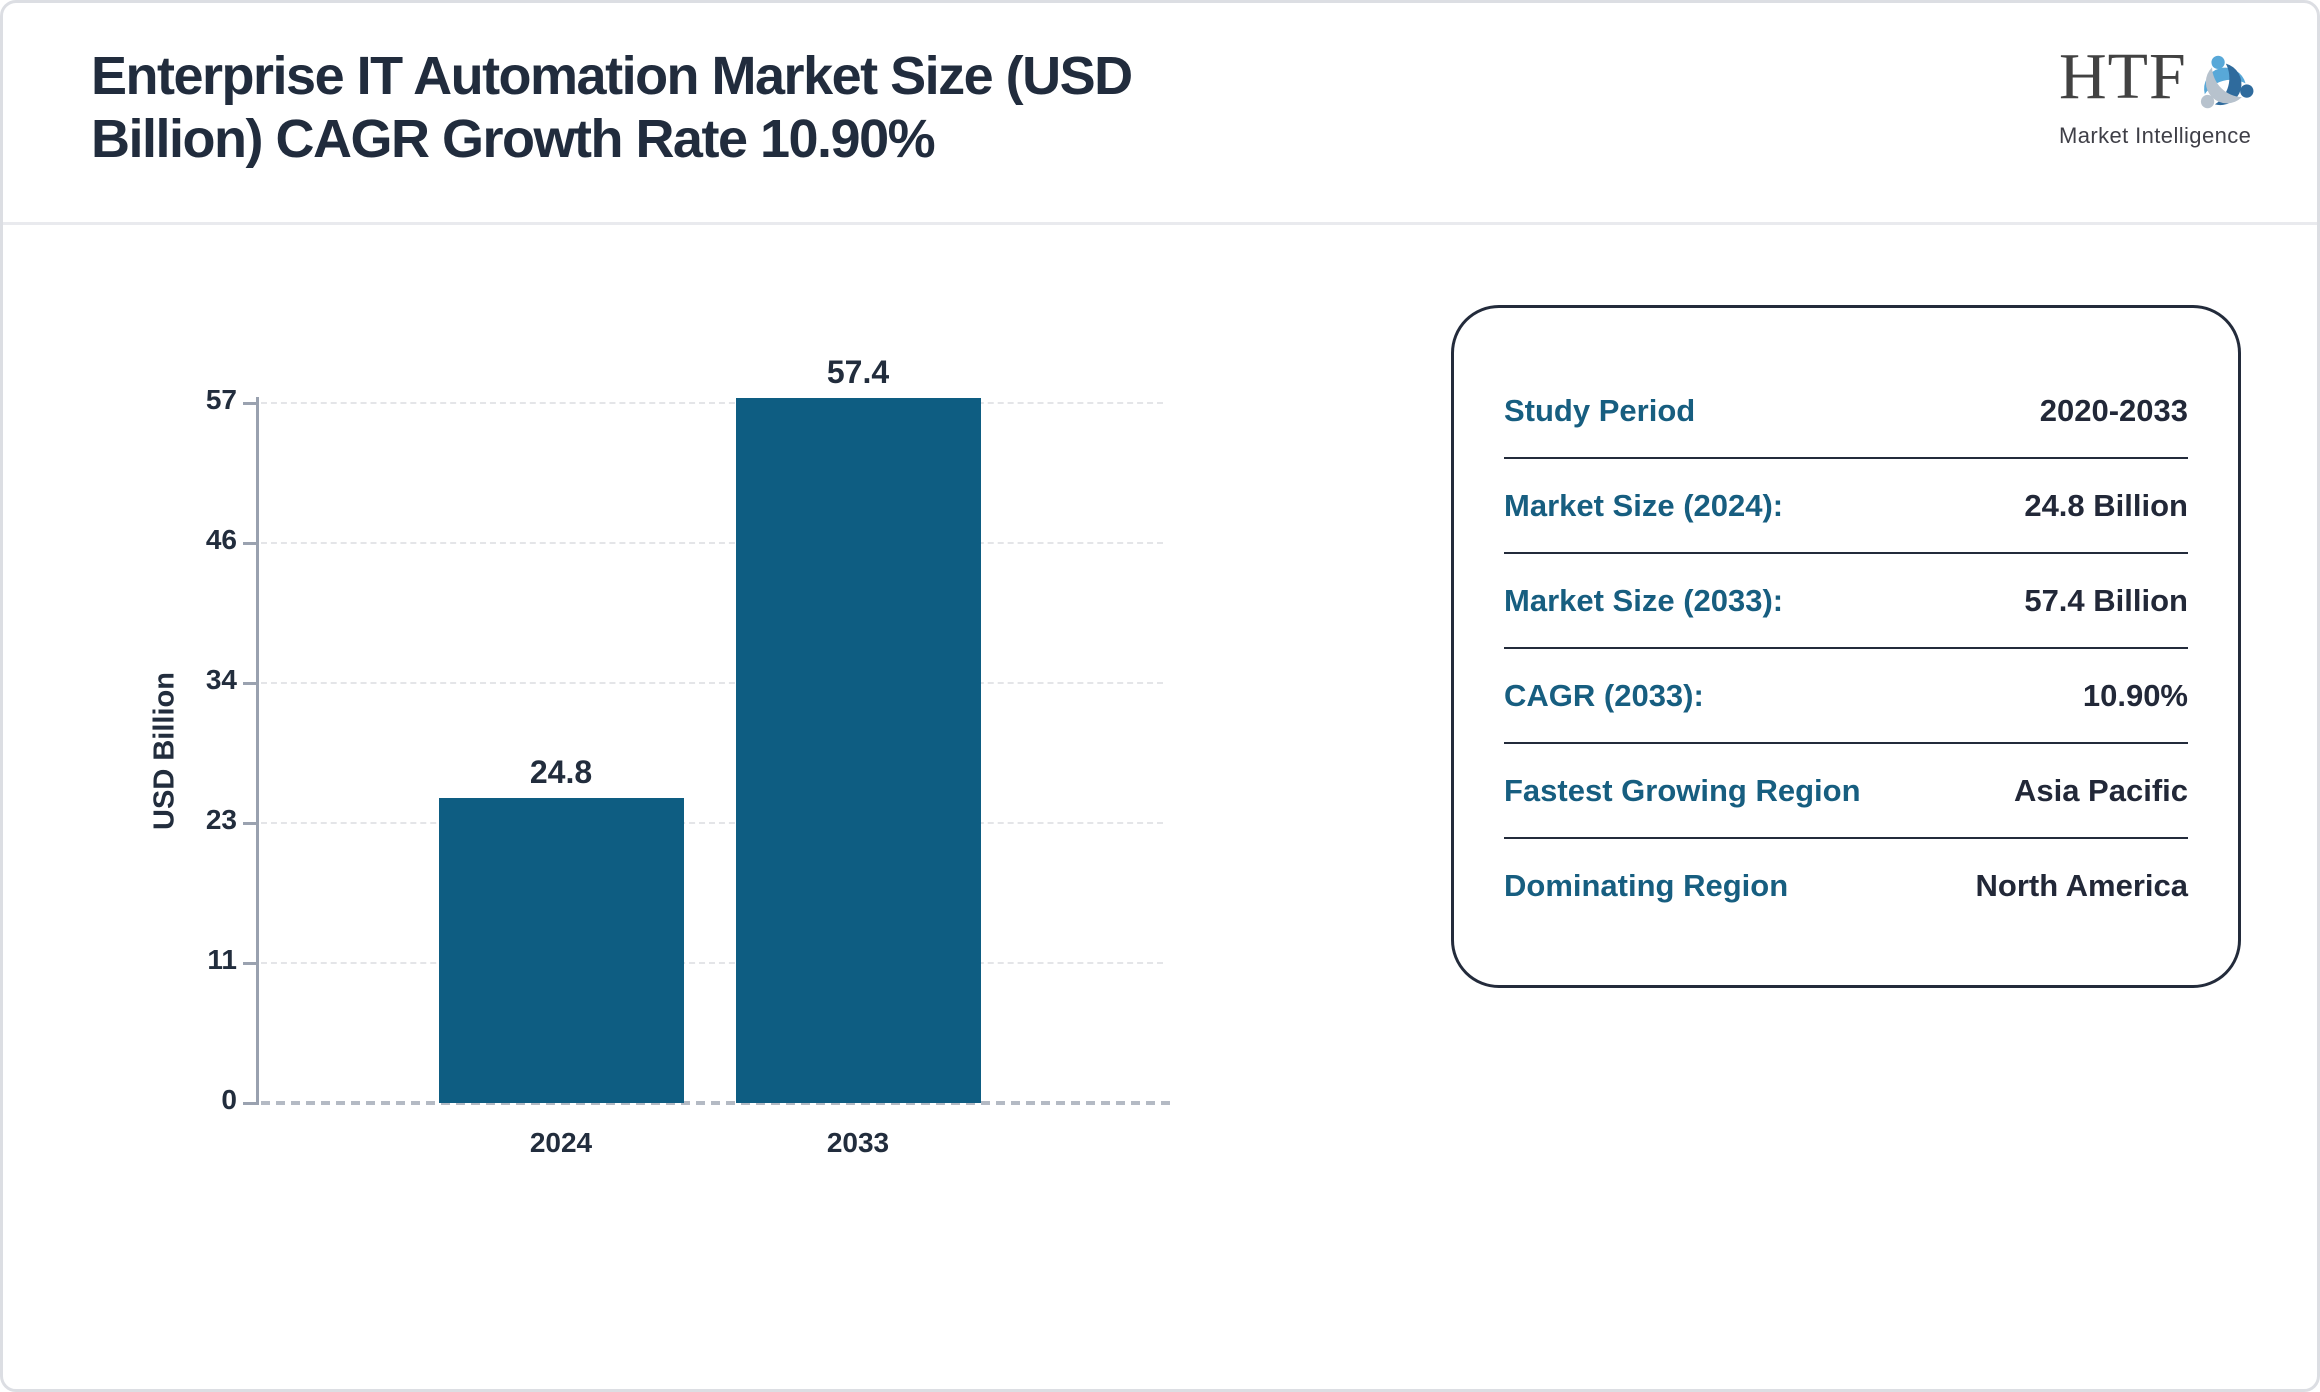  Describe the element at coordinates (1846, 601) in the screenshot. I see `table-row: Market Size (2033): 57.4 Billion` at that location.